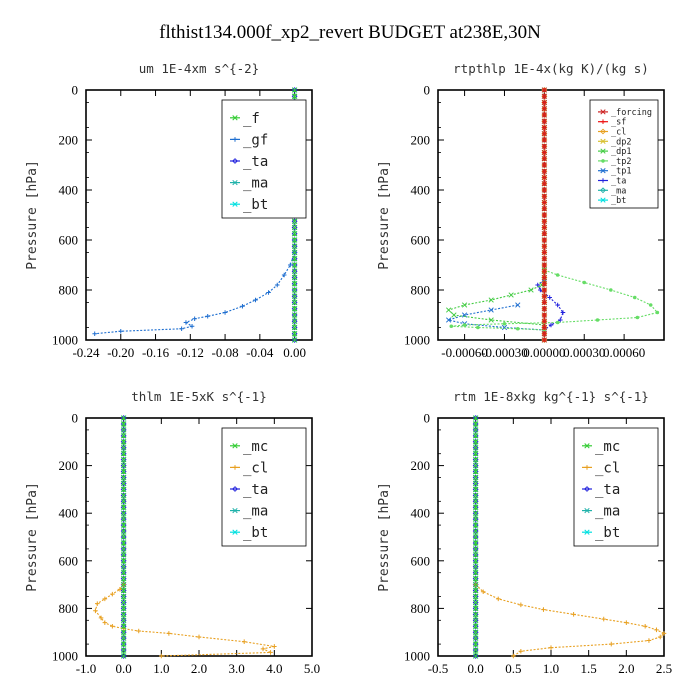  I want to click on legend-label: _bt, so click(255, 533).